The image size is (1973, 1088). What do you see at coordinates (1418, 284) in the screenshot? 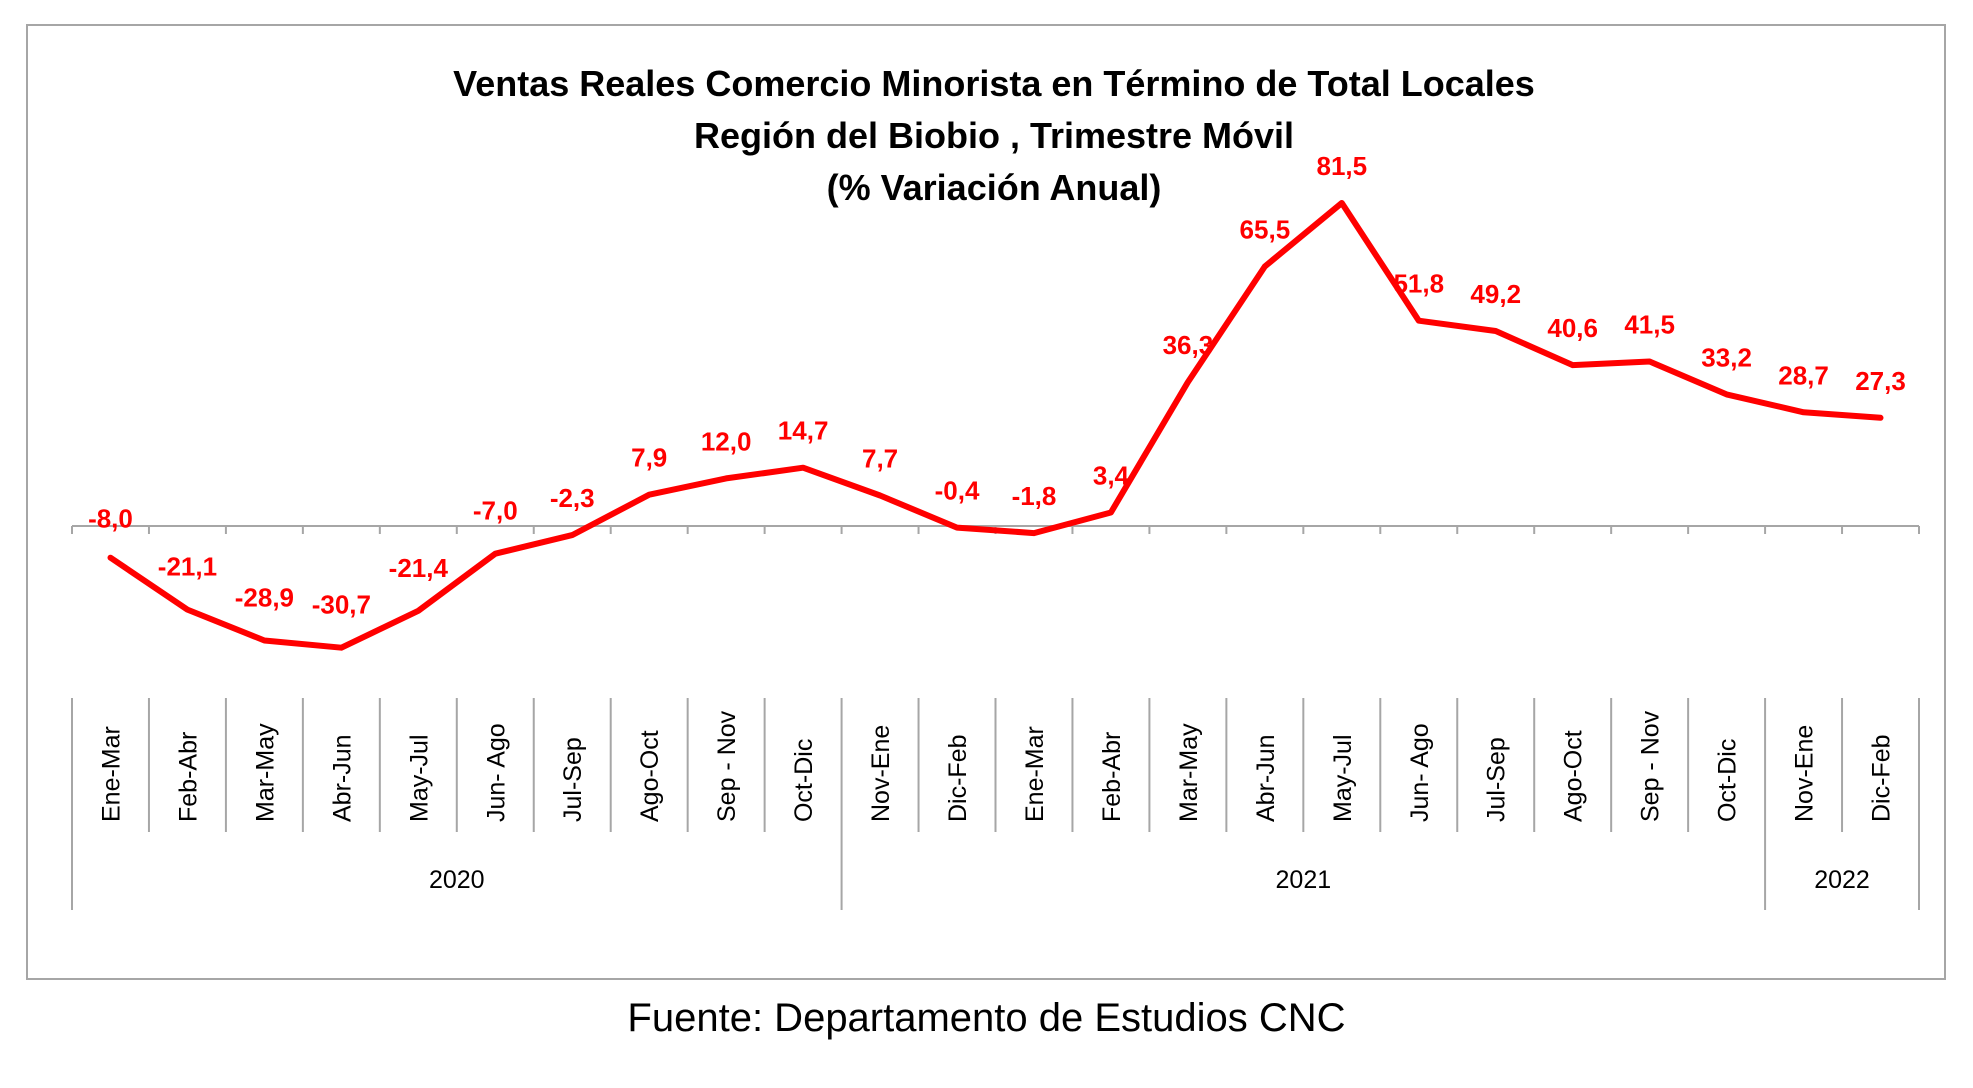
I see `data-label: 51,8` at bounding box center [1418, 284].